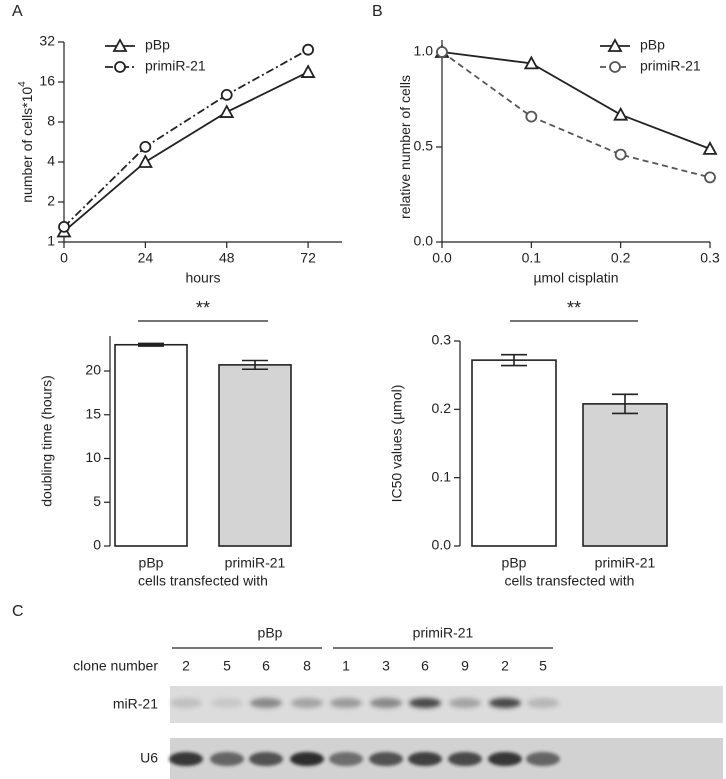 The height and width of the screenshot is (779, 726). Describe the element at coordinates (532, 258) in the screenshot. I see `x-tick-label: 0.1` at that location.